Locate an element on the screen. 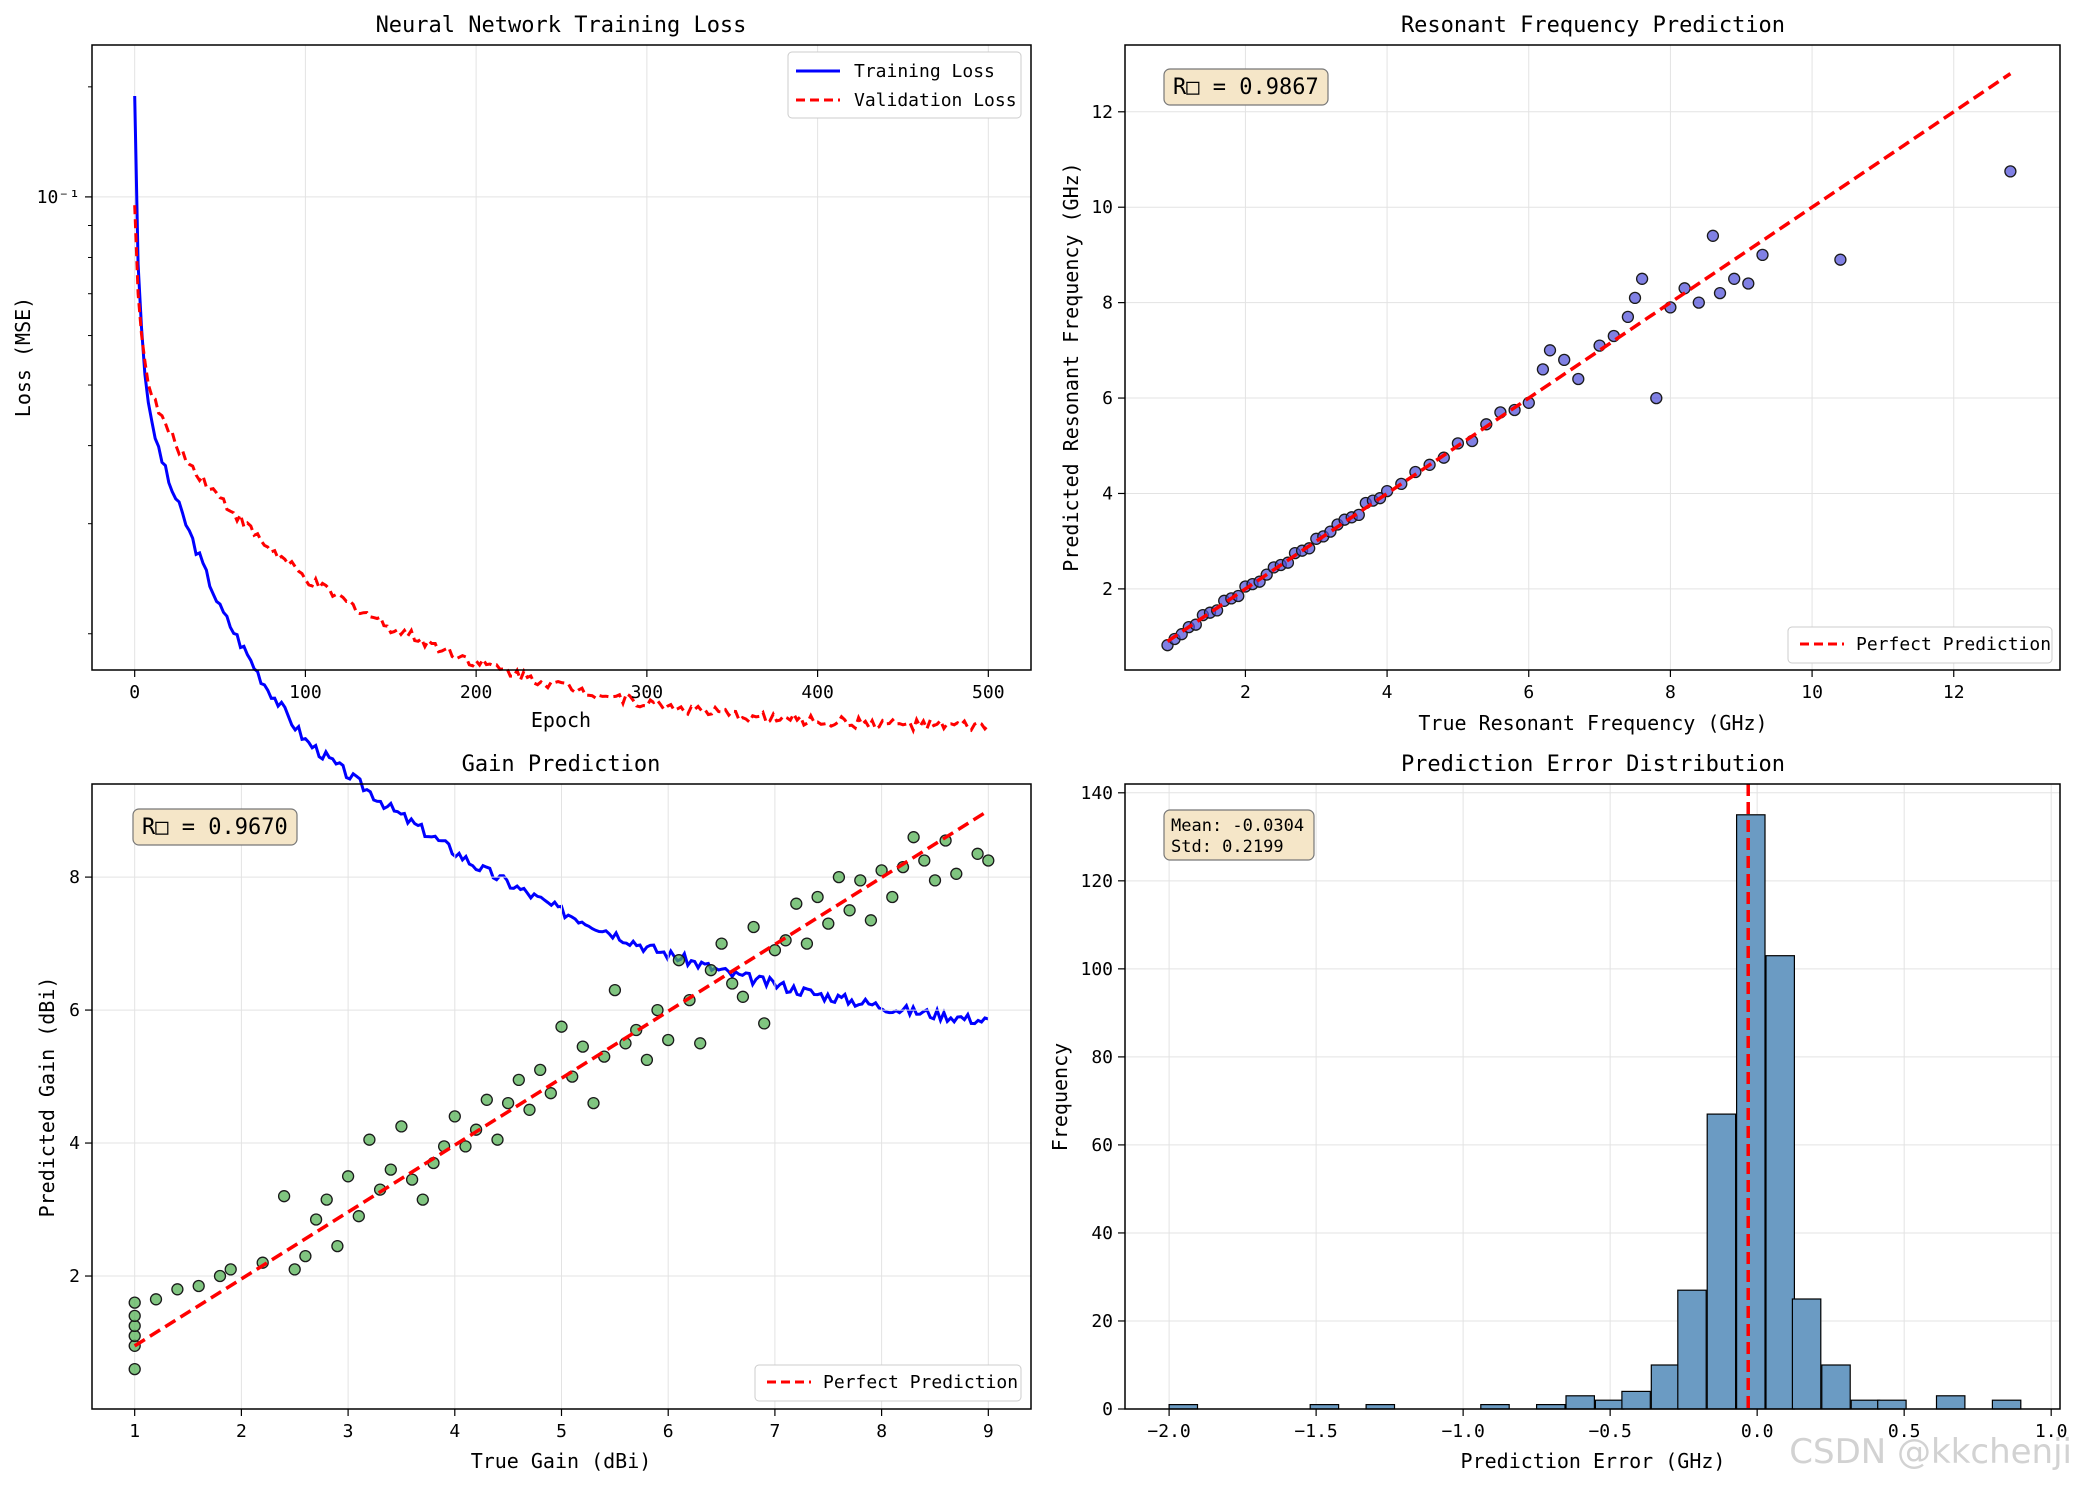 Image resolution: width=2082 pixels, height=1485 pixels. r2-annotation: R□ = 0.9670 is located at coordinates (215, 827).